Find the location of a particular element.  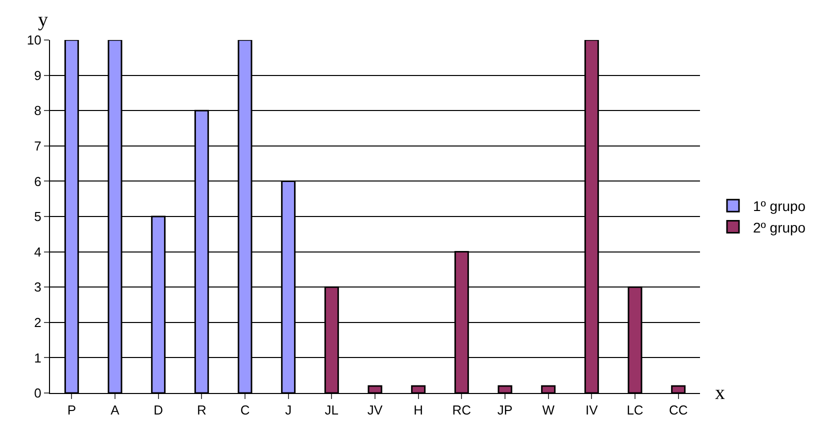

y-tick-label: 5 is located at coordinates (38, 216).